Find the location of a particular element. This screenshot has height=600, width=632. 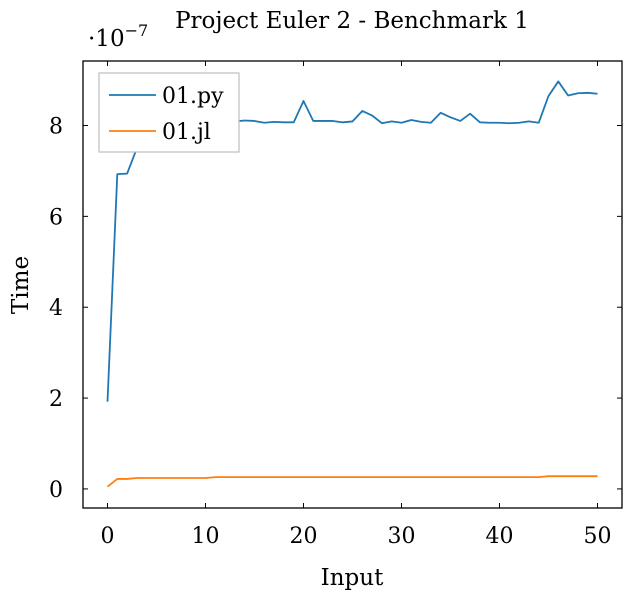

x-tick-label-1: 10 is located at coordinates (206, 536).